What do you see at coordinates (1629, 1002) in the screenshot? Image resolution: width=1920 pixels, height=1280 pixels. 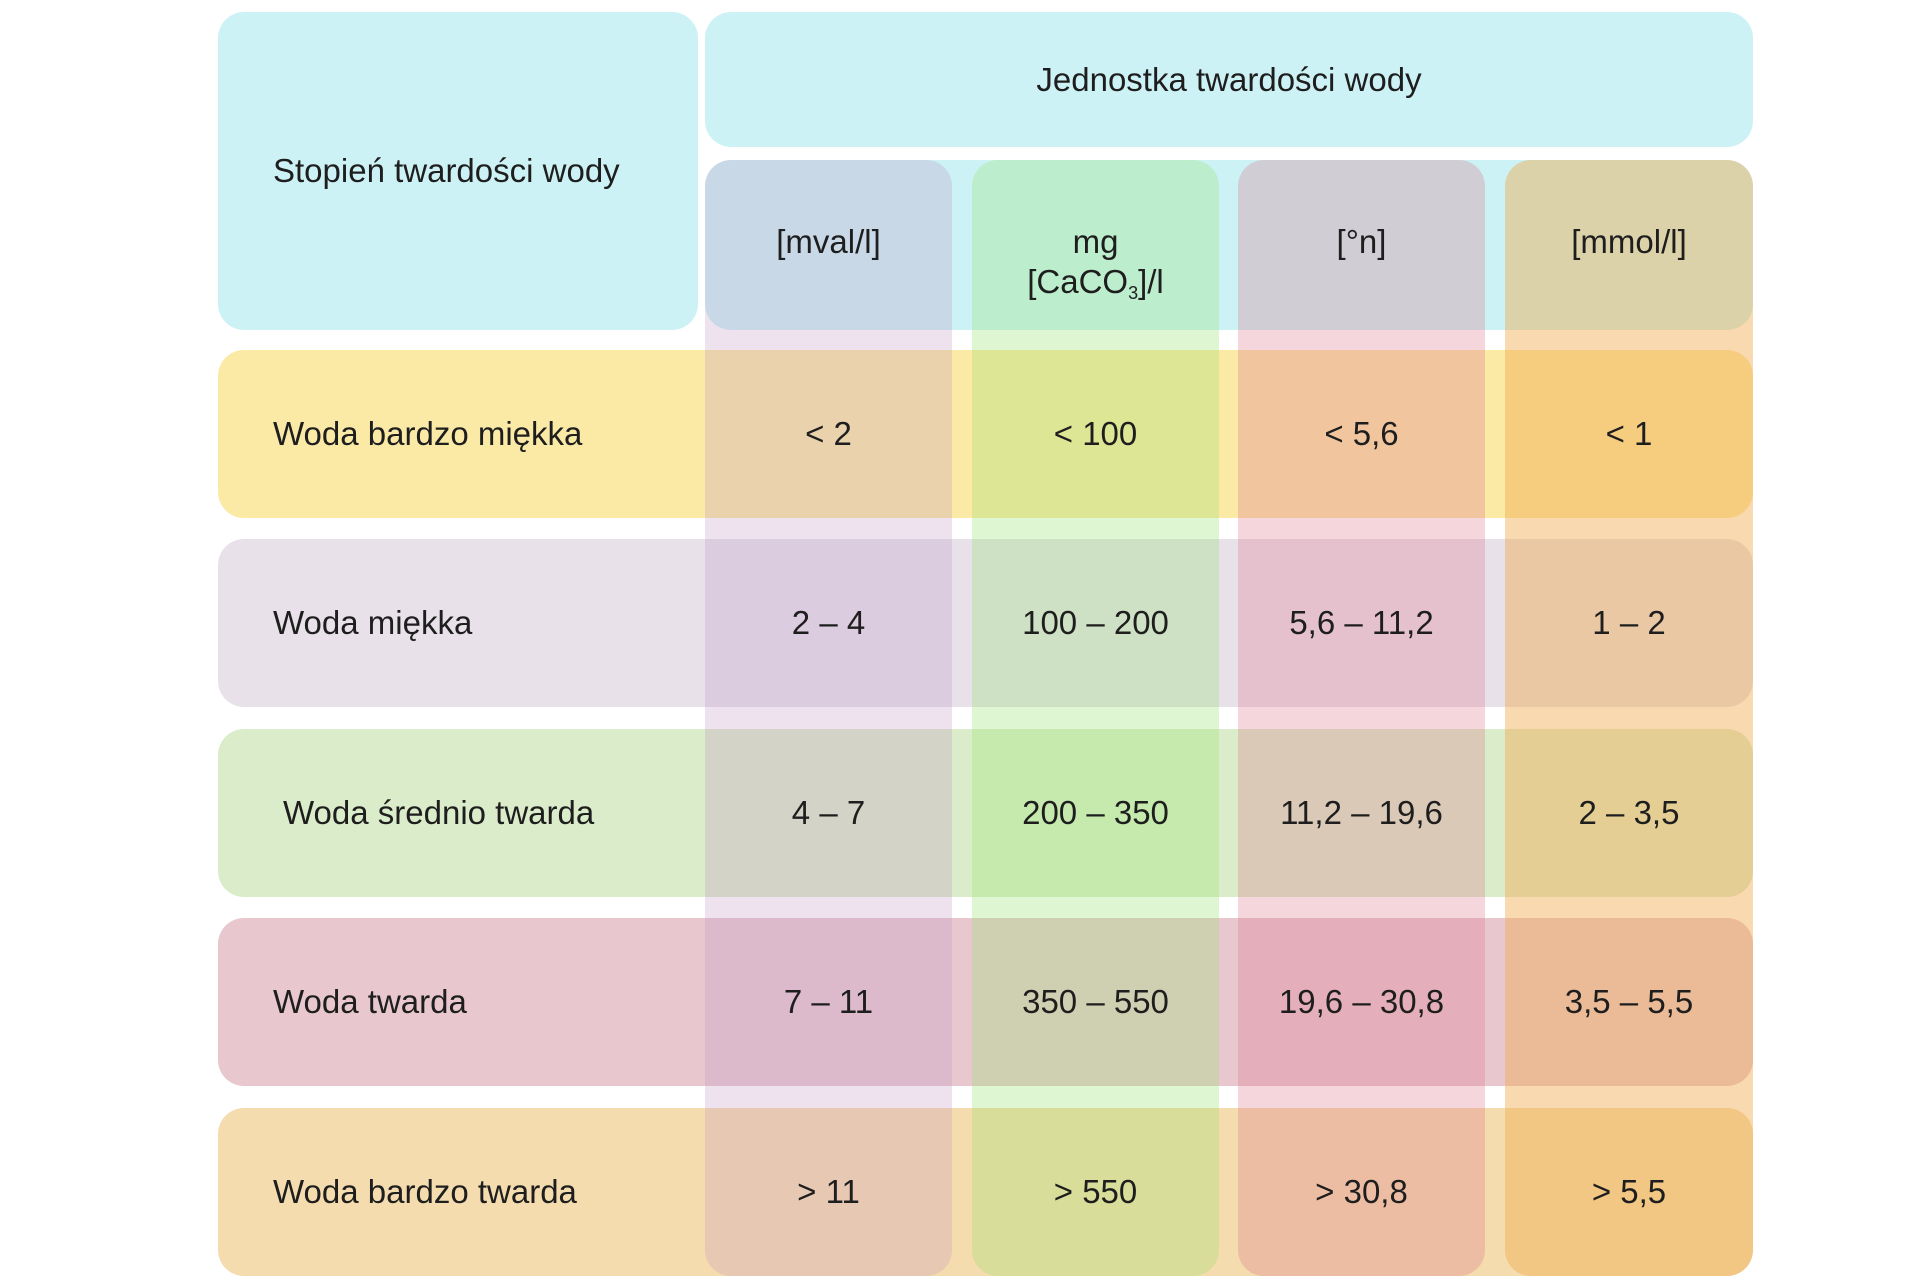 I see `table-cell: 3,5 – 5,5` at bounding box center [1629, 1002].